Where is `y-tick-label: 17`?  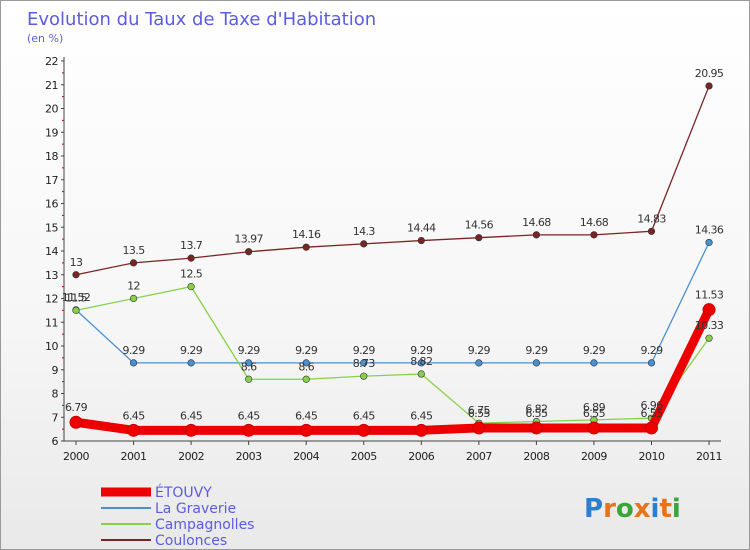
y-tick-label: 17 is located at coordinates (51, 180).